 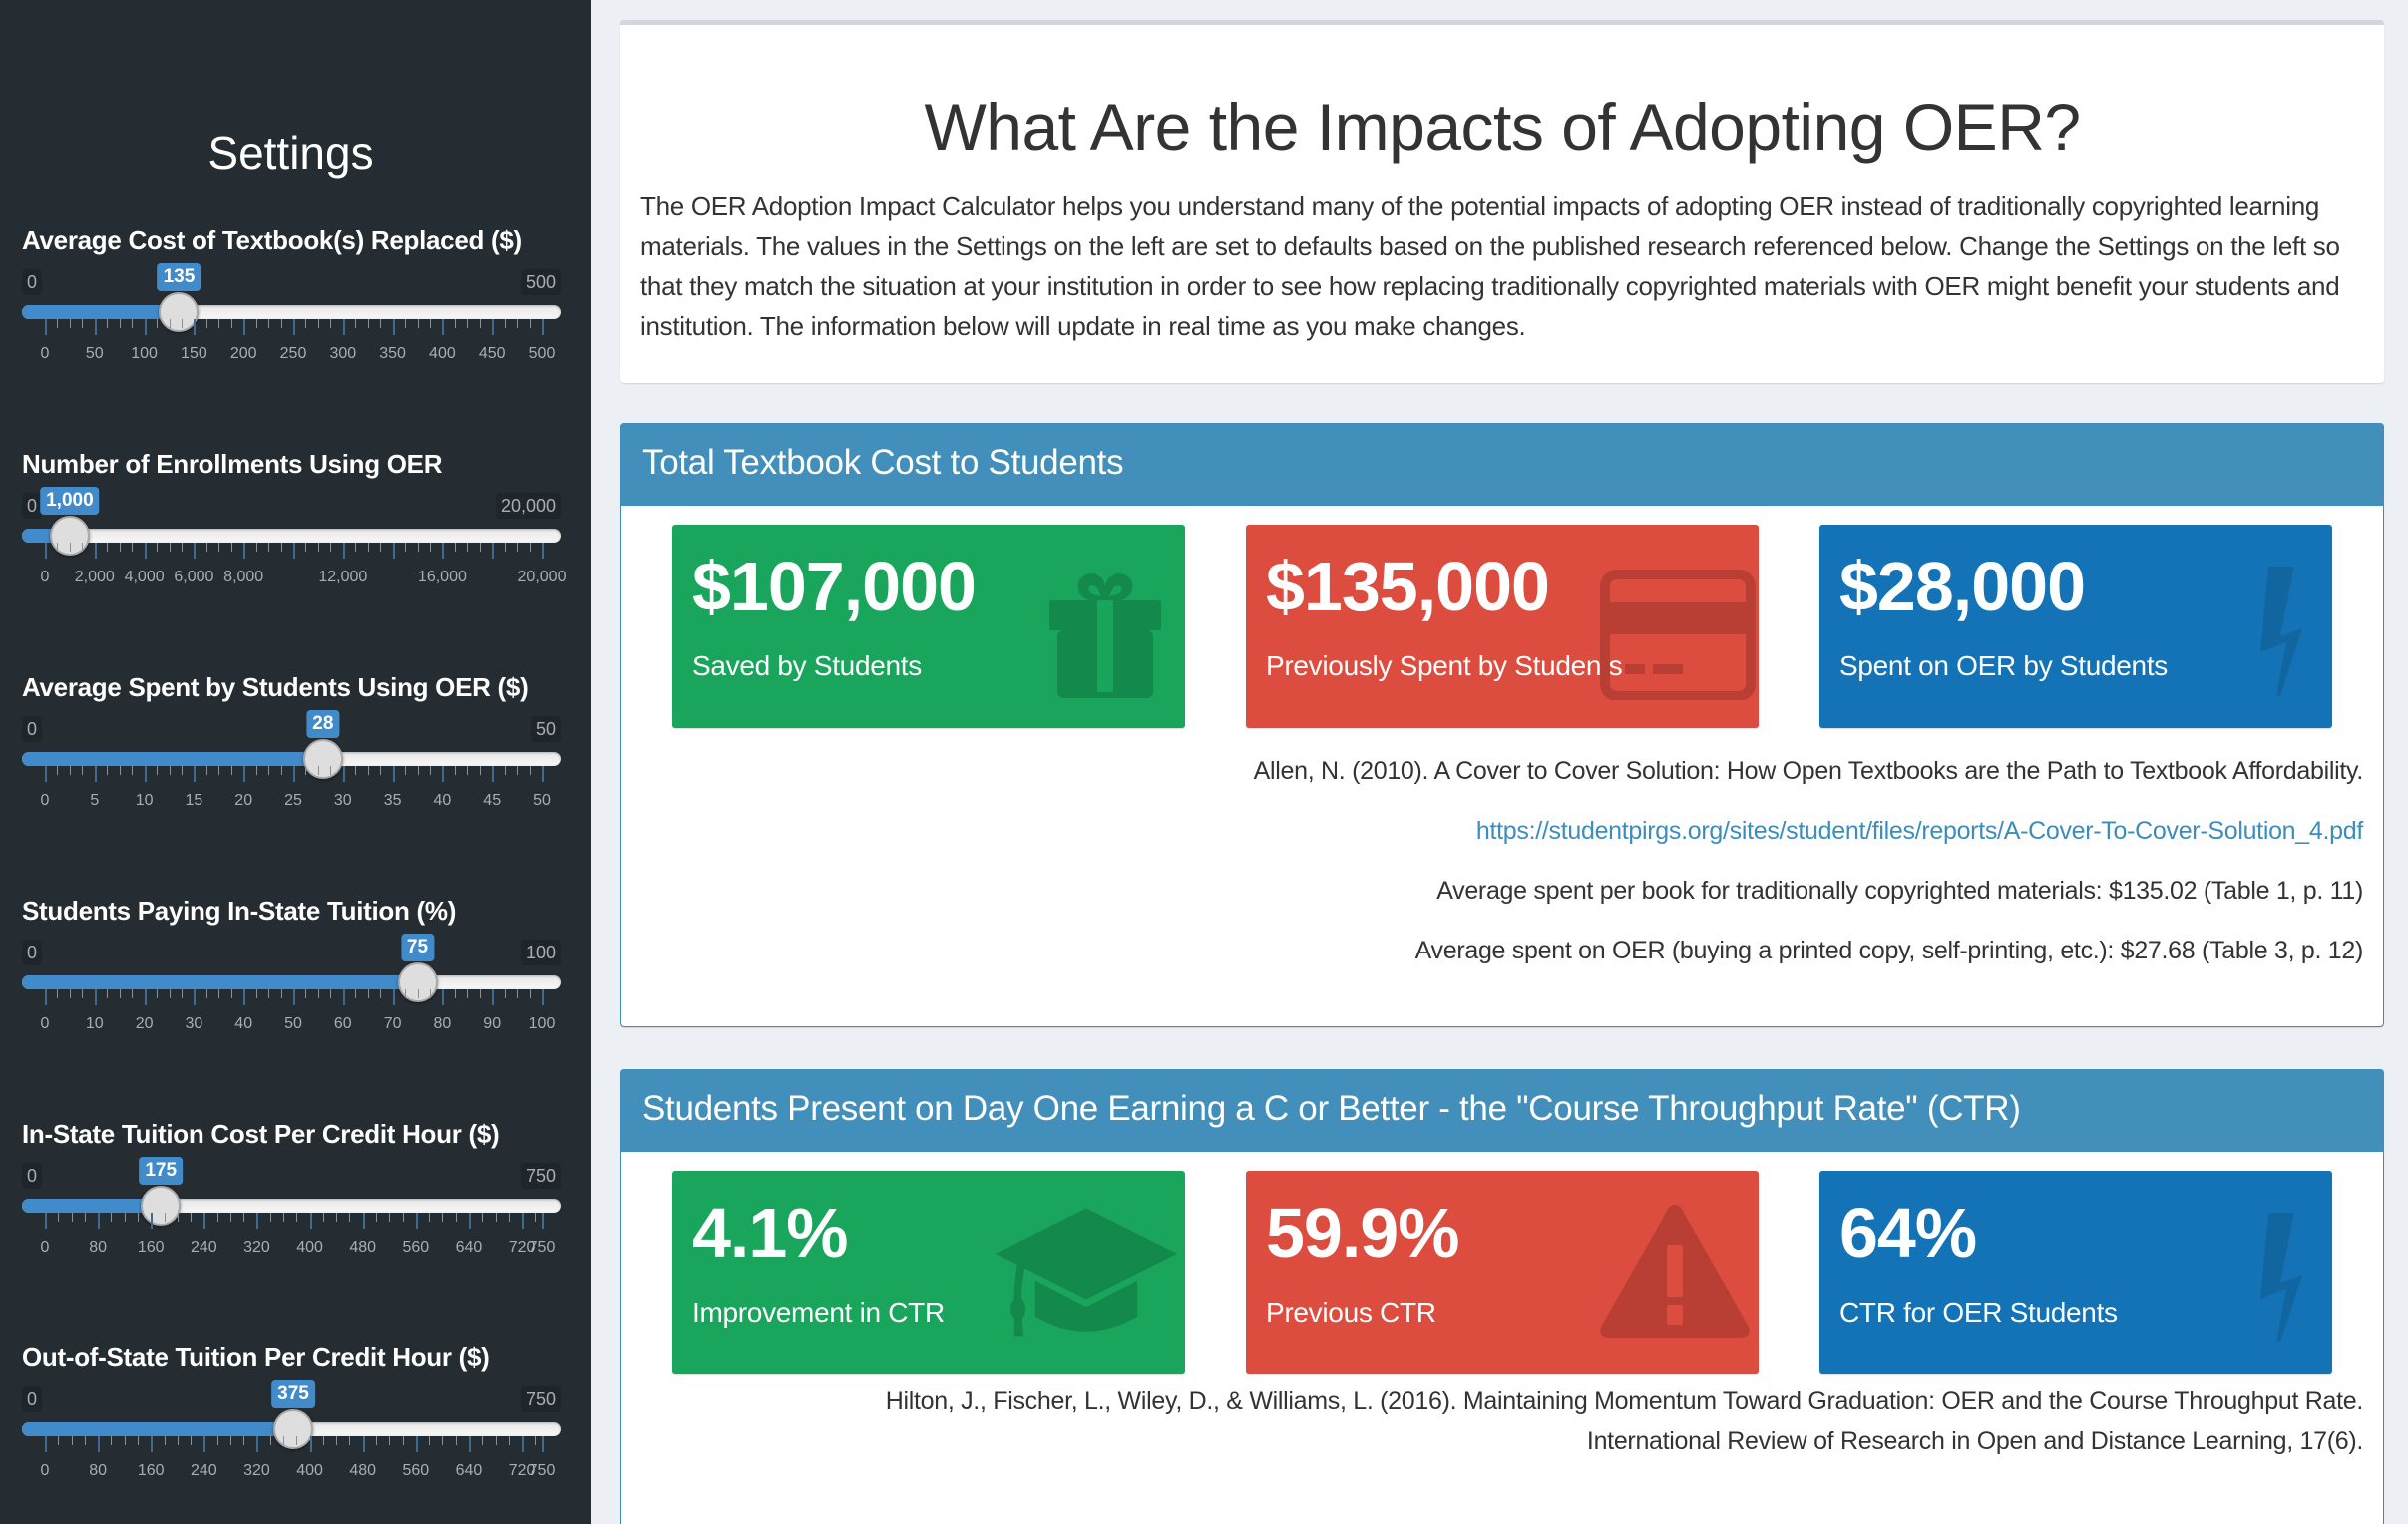 I want to click on gift-icon, so click(x=1105, y=636).